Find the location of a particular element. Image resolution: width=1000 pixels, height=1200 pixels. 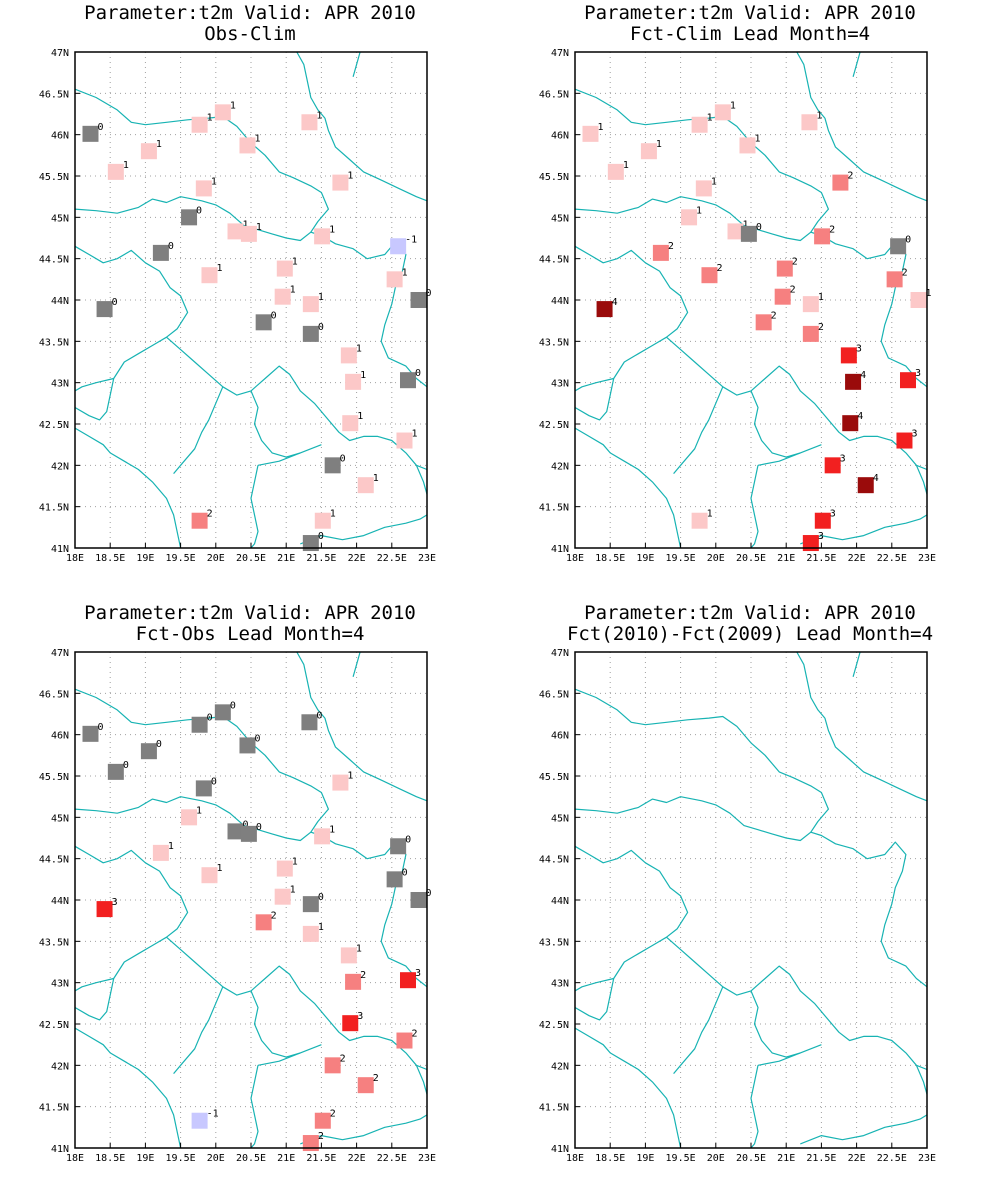

x-tick-label: 20.5E is located at coordinates (251, 558).